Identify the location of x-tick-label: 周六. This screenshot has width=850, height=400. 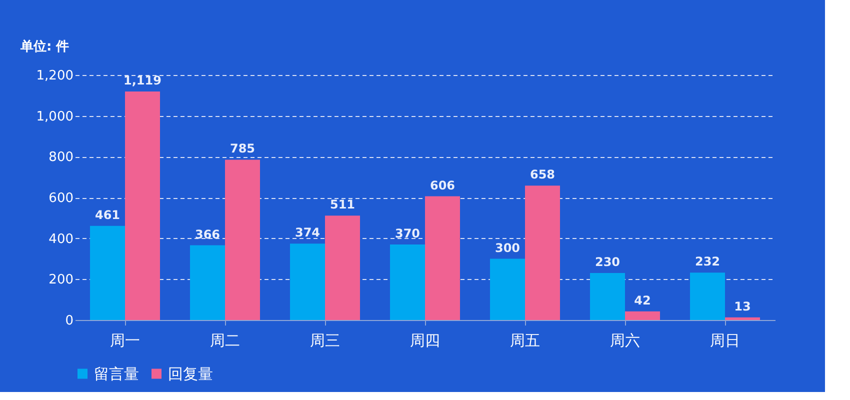
(625, 341).